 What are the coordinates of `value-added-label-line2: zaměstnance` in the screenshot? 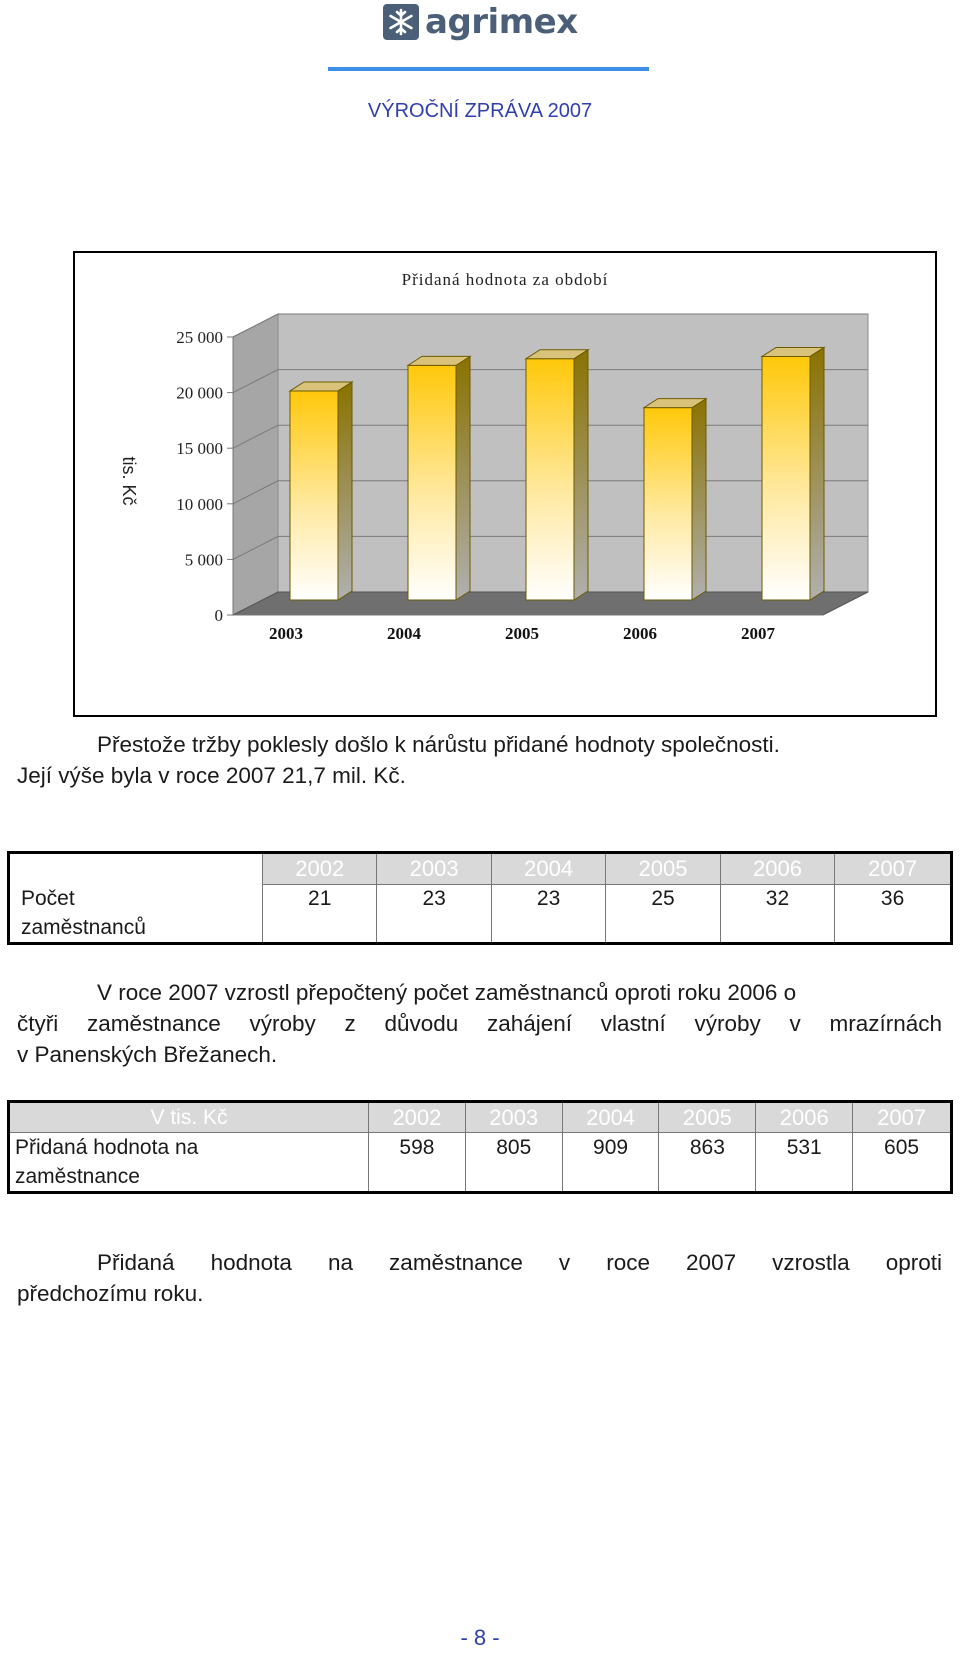 It's located at (77, 1176).